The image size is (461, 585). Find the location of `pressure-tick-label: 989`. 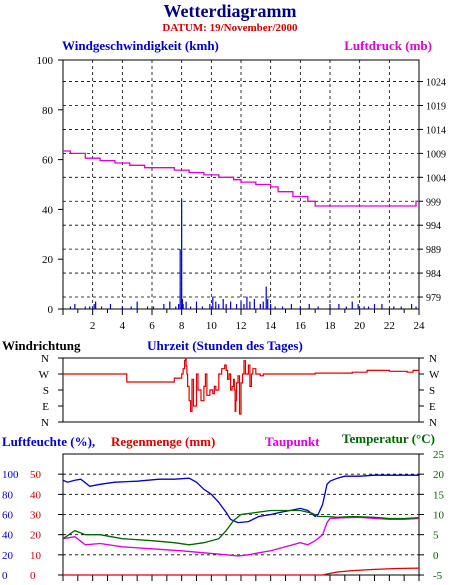

pressure-tick-label: 989 is located at coordinates (433, 250).